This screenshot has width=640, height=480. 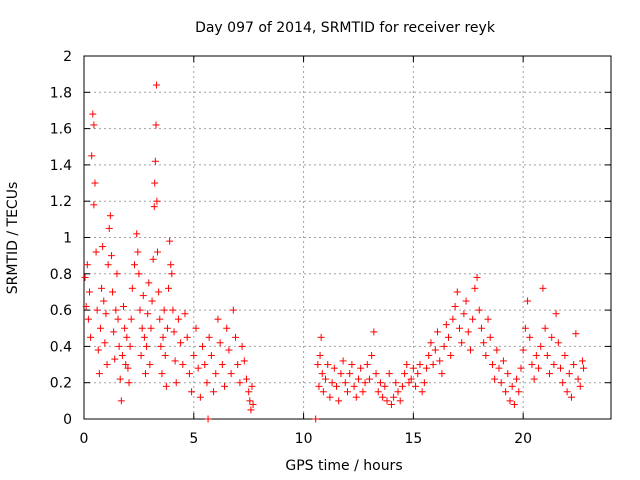 I want to click on x-axis-label: GPS time / hours, so click(x=343, y=466).